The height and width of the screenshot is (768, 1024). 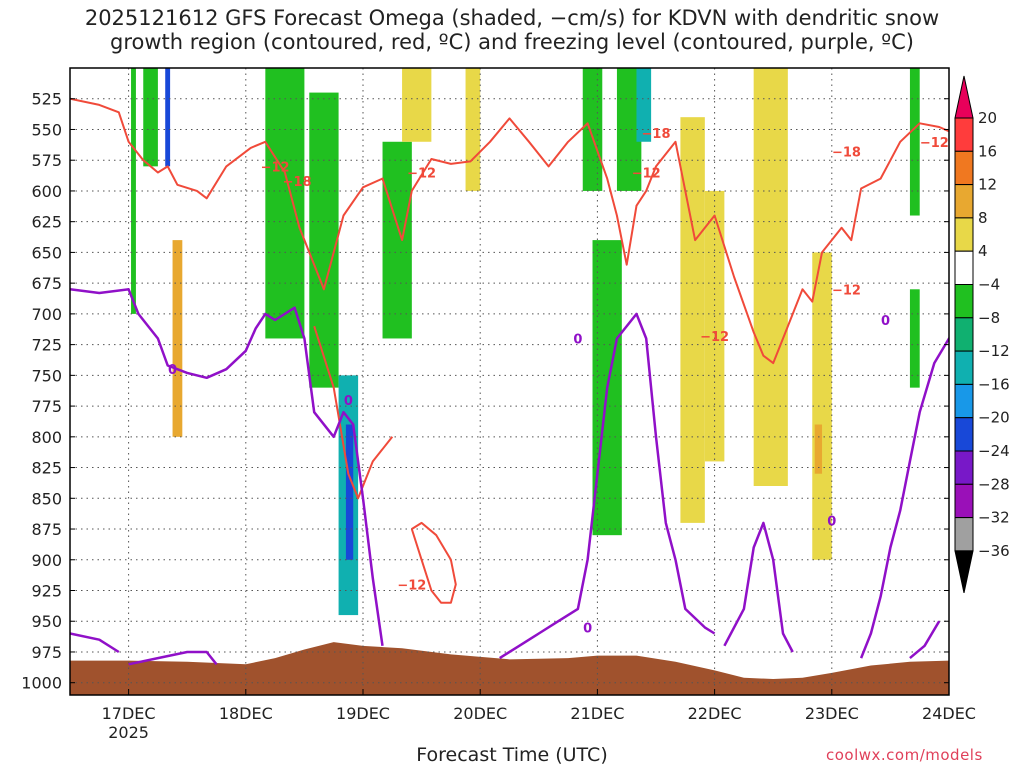 I want to click on x-year-label: 2025, so click(x=128, y=732).